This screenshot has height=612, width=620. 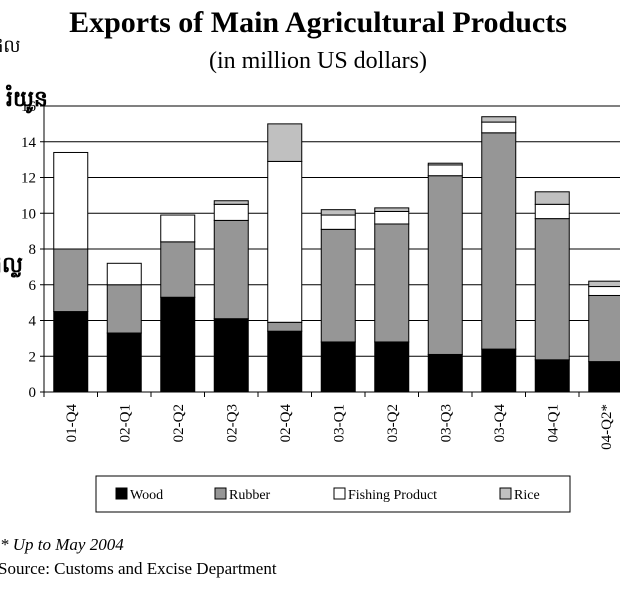 I want to click on y-tick-label: 0, so click(x=33, y=393).